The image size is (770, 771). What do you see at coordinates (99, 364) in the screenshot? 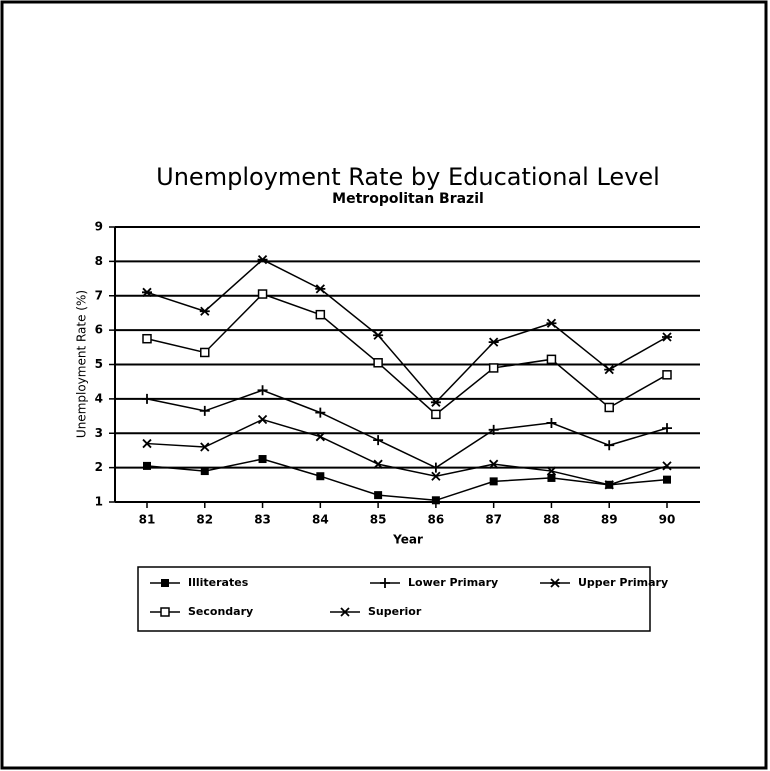
I see `y-tick-label: 5` at bounding box center [99, 364].